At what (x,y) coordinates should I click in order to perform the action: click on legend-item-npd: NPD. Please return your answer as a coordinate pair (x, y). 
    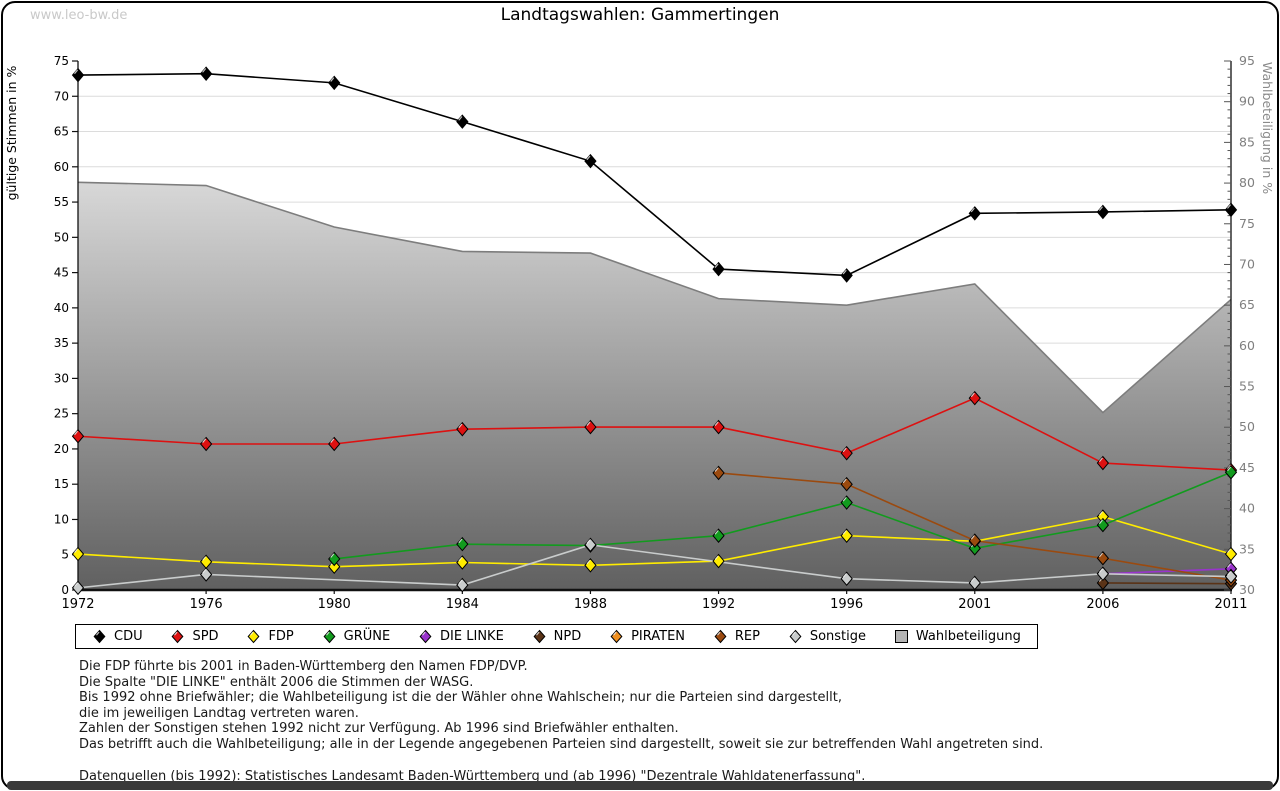
    Looking at the image, I should click on (557, 636).